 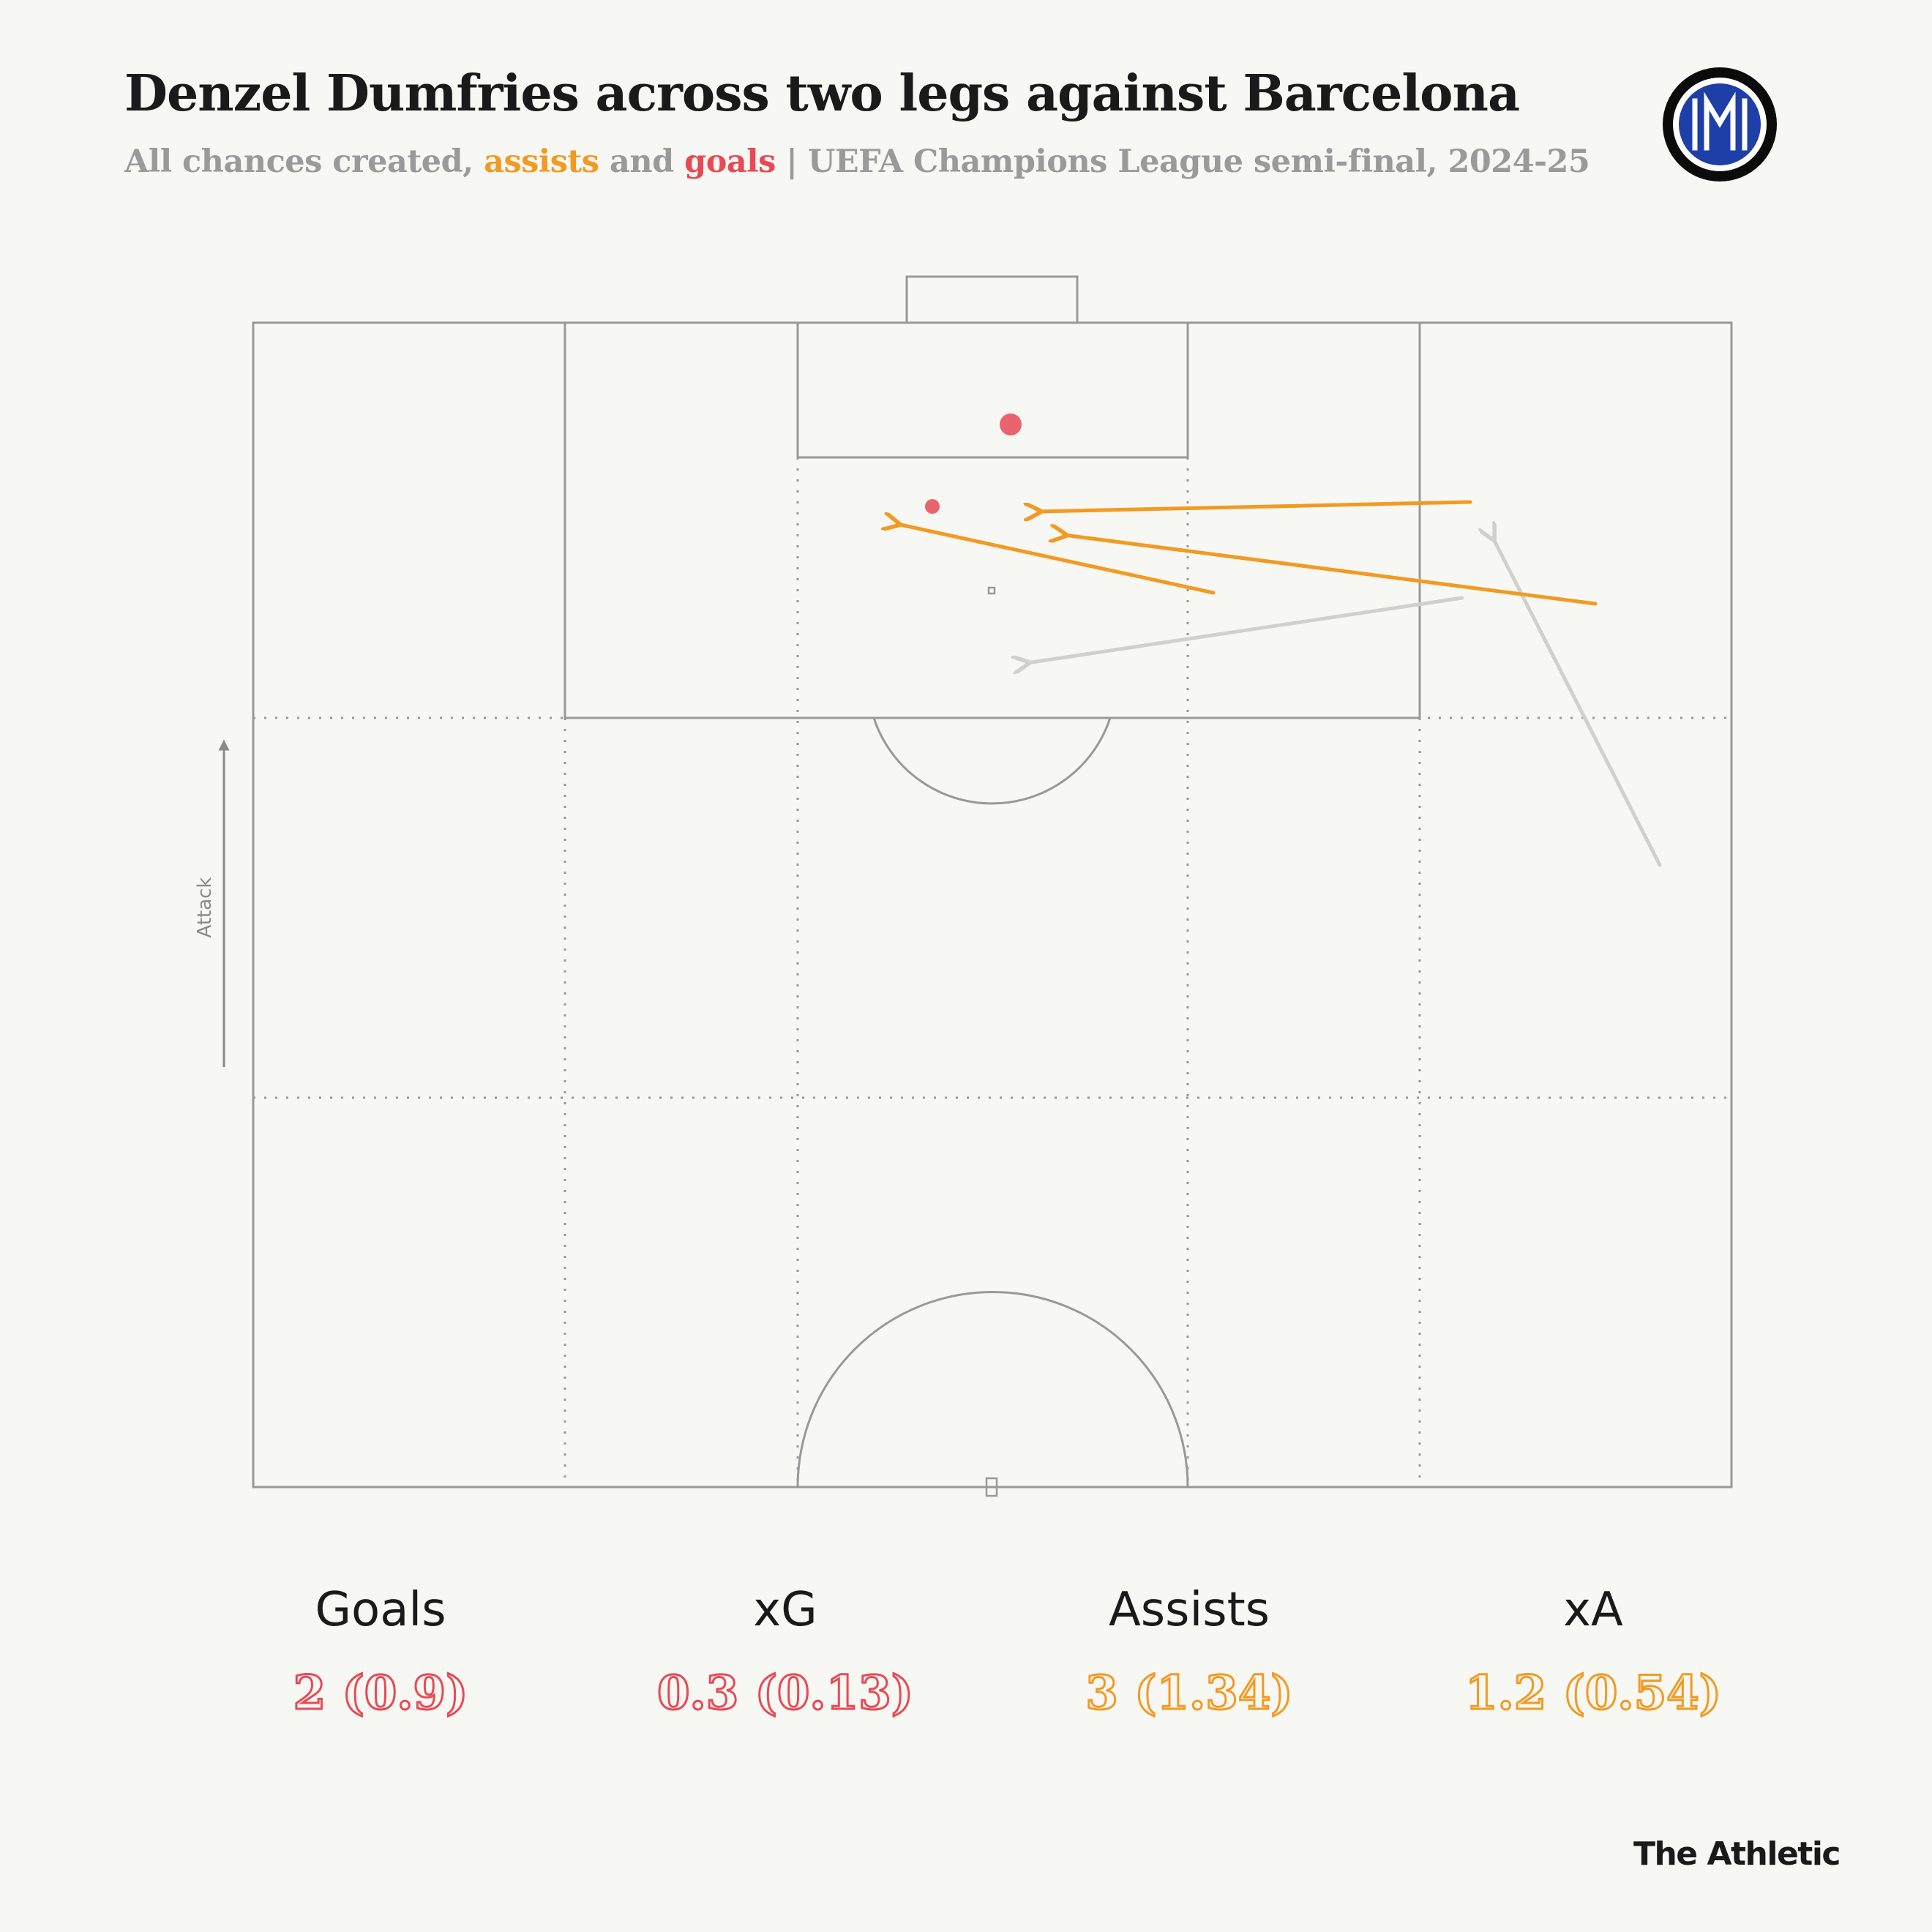 I want to click on stat-value: 0.3 (0.13), so click(x=785, y=1693).